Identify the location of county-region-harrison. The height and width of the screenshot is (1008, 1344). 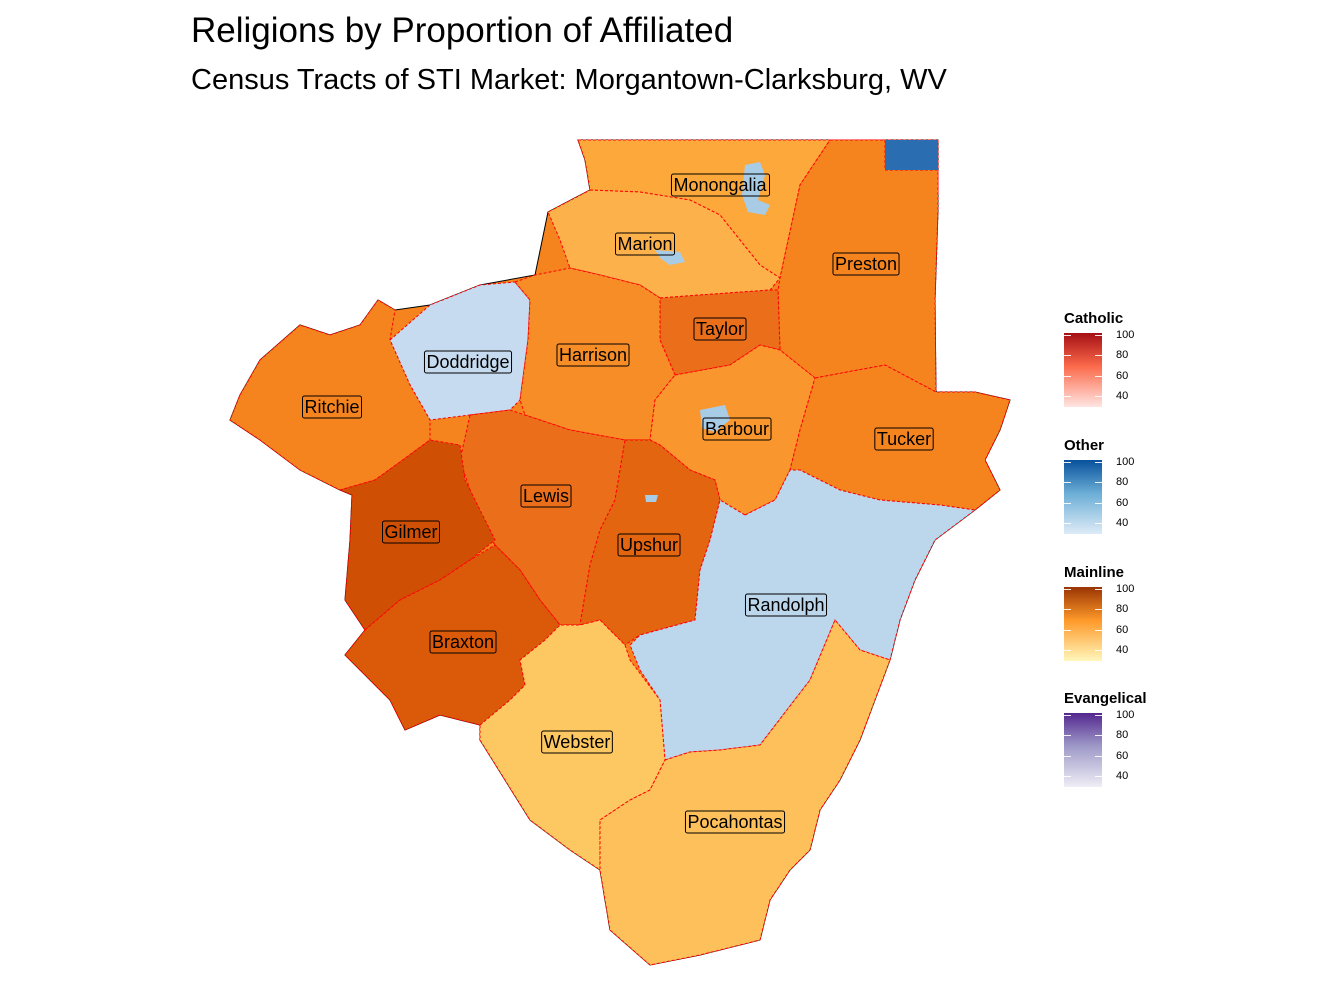
(595, 354).